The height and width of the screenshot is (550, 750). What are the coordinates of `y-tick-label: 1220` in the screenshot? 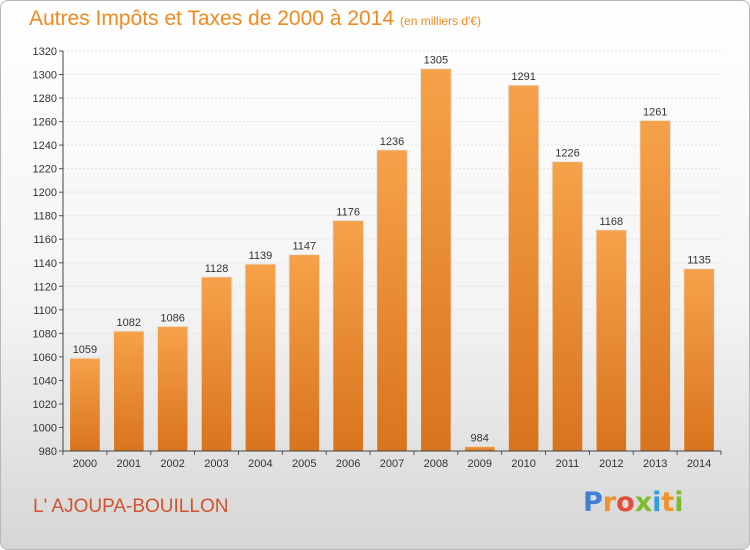 It's located at (45, 170).